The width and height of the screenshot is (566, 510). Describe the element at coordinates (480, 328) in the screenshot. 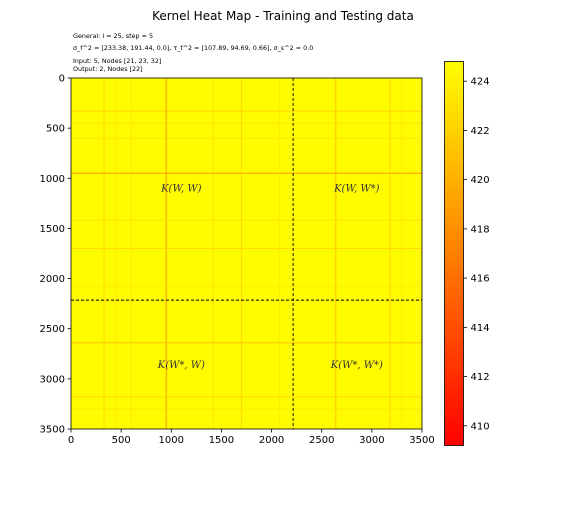

I see `colorbar-tick-label: 414` at that location.